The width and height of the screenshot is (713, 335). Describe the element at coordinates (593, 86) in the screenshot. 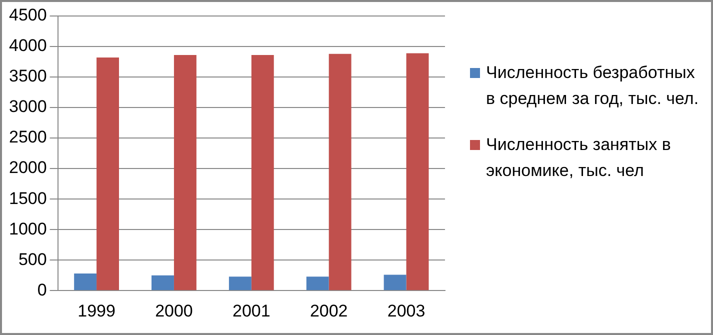

I see `legend-label: Численность безработных в среднем за год, тыс. чел.` at that location.